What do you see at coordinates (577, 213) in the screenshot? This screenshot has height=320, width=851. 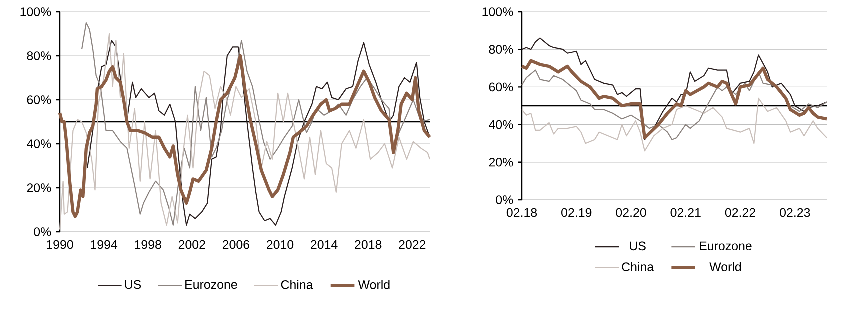 I see `x-tick-label: 02.19` at bounding box center [577, 213].